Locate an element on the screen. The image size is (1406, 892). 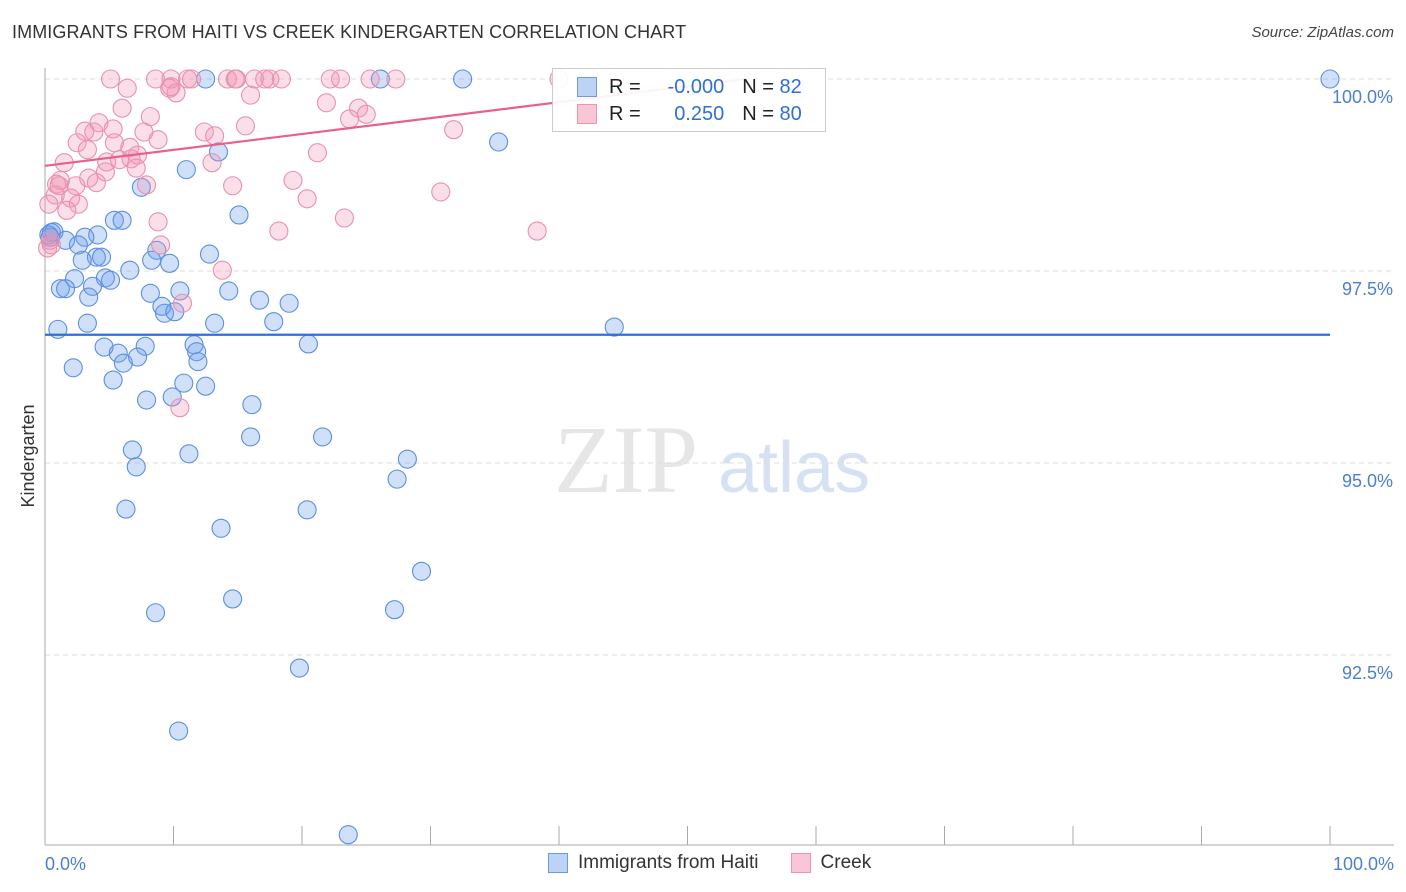
y-tick-label: 100.0% is located at coordinates (1362, 97).